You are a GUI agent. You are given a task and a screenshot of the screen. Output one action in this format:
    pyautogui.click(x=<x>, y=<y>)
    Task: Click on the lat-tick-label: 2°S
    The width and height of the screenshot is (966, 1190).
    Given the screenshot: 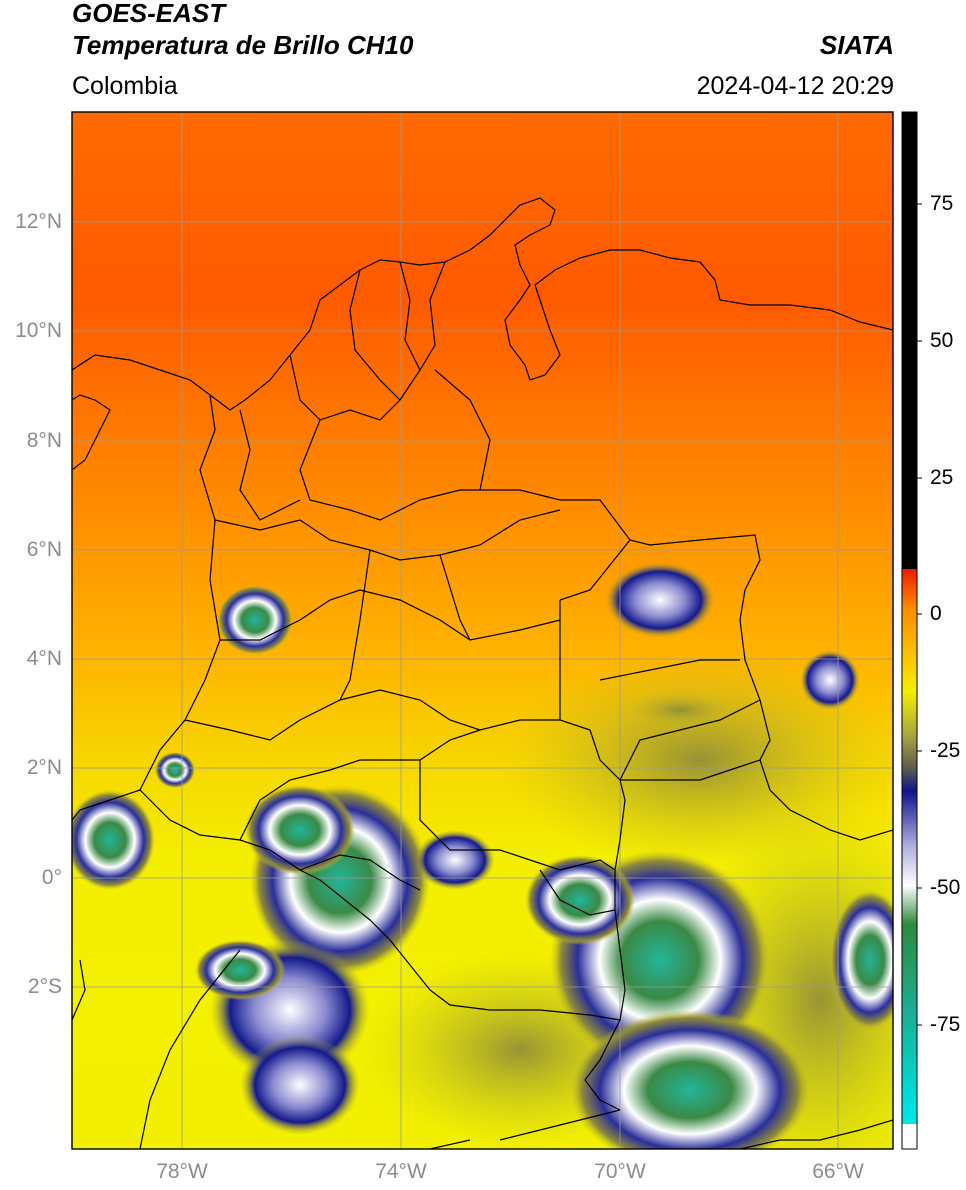 What is the action you would take?
    pyautogui.click(x=44, y=986)
    